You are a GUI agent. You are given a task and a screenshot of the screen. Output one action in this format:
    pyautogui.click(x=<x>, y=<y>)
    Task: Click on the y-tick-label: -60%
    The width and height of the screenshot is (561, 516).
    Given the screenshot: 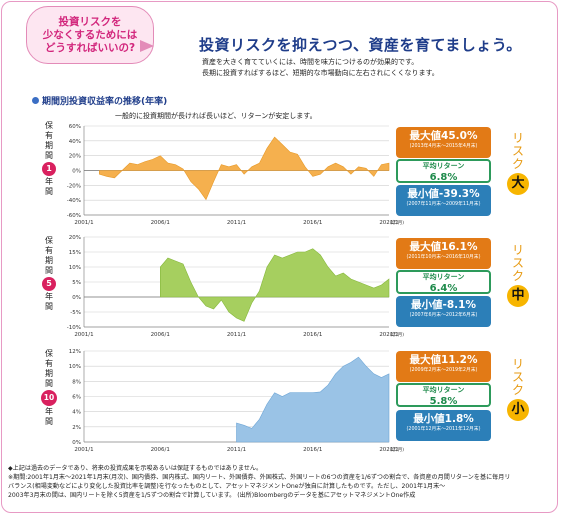 What is the action you would take?
    pyautogui.click(x=74, y=216)
    